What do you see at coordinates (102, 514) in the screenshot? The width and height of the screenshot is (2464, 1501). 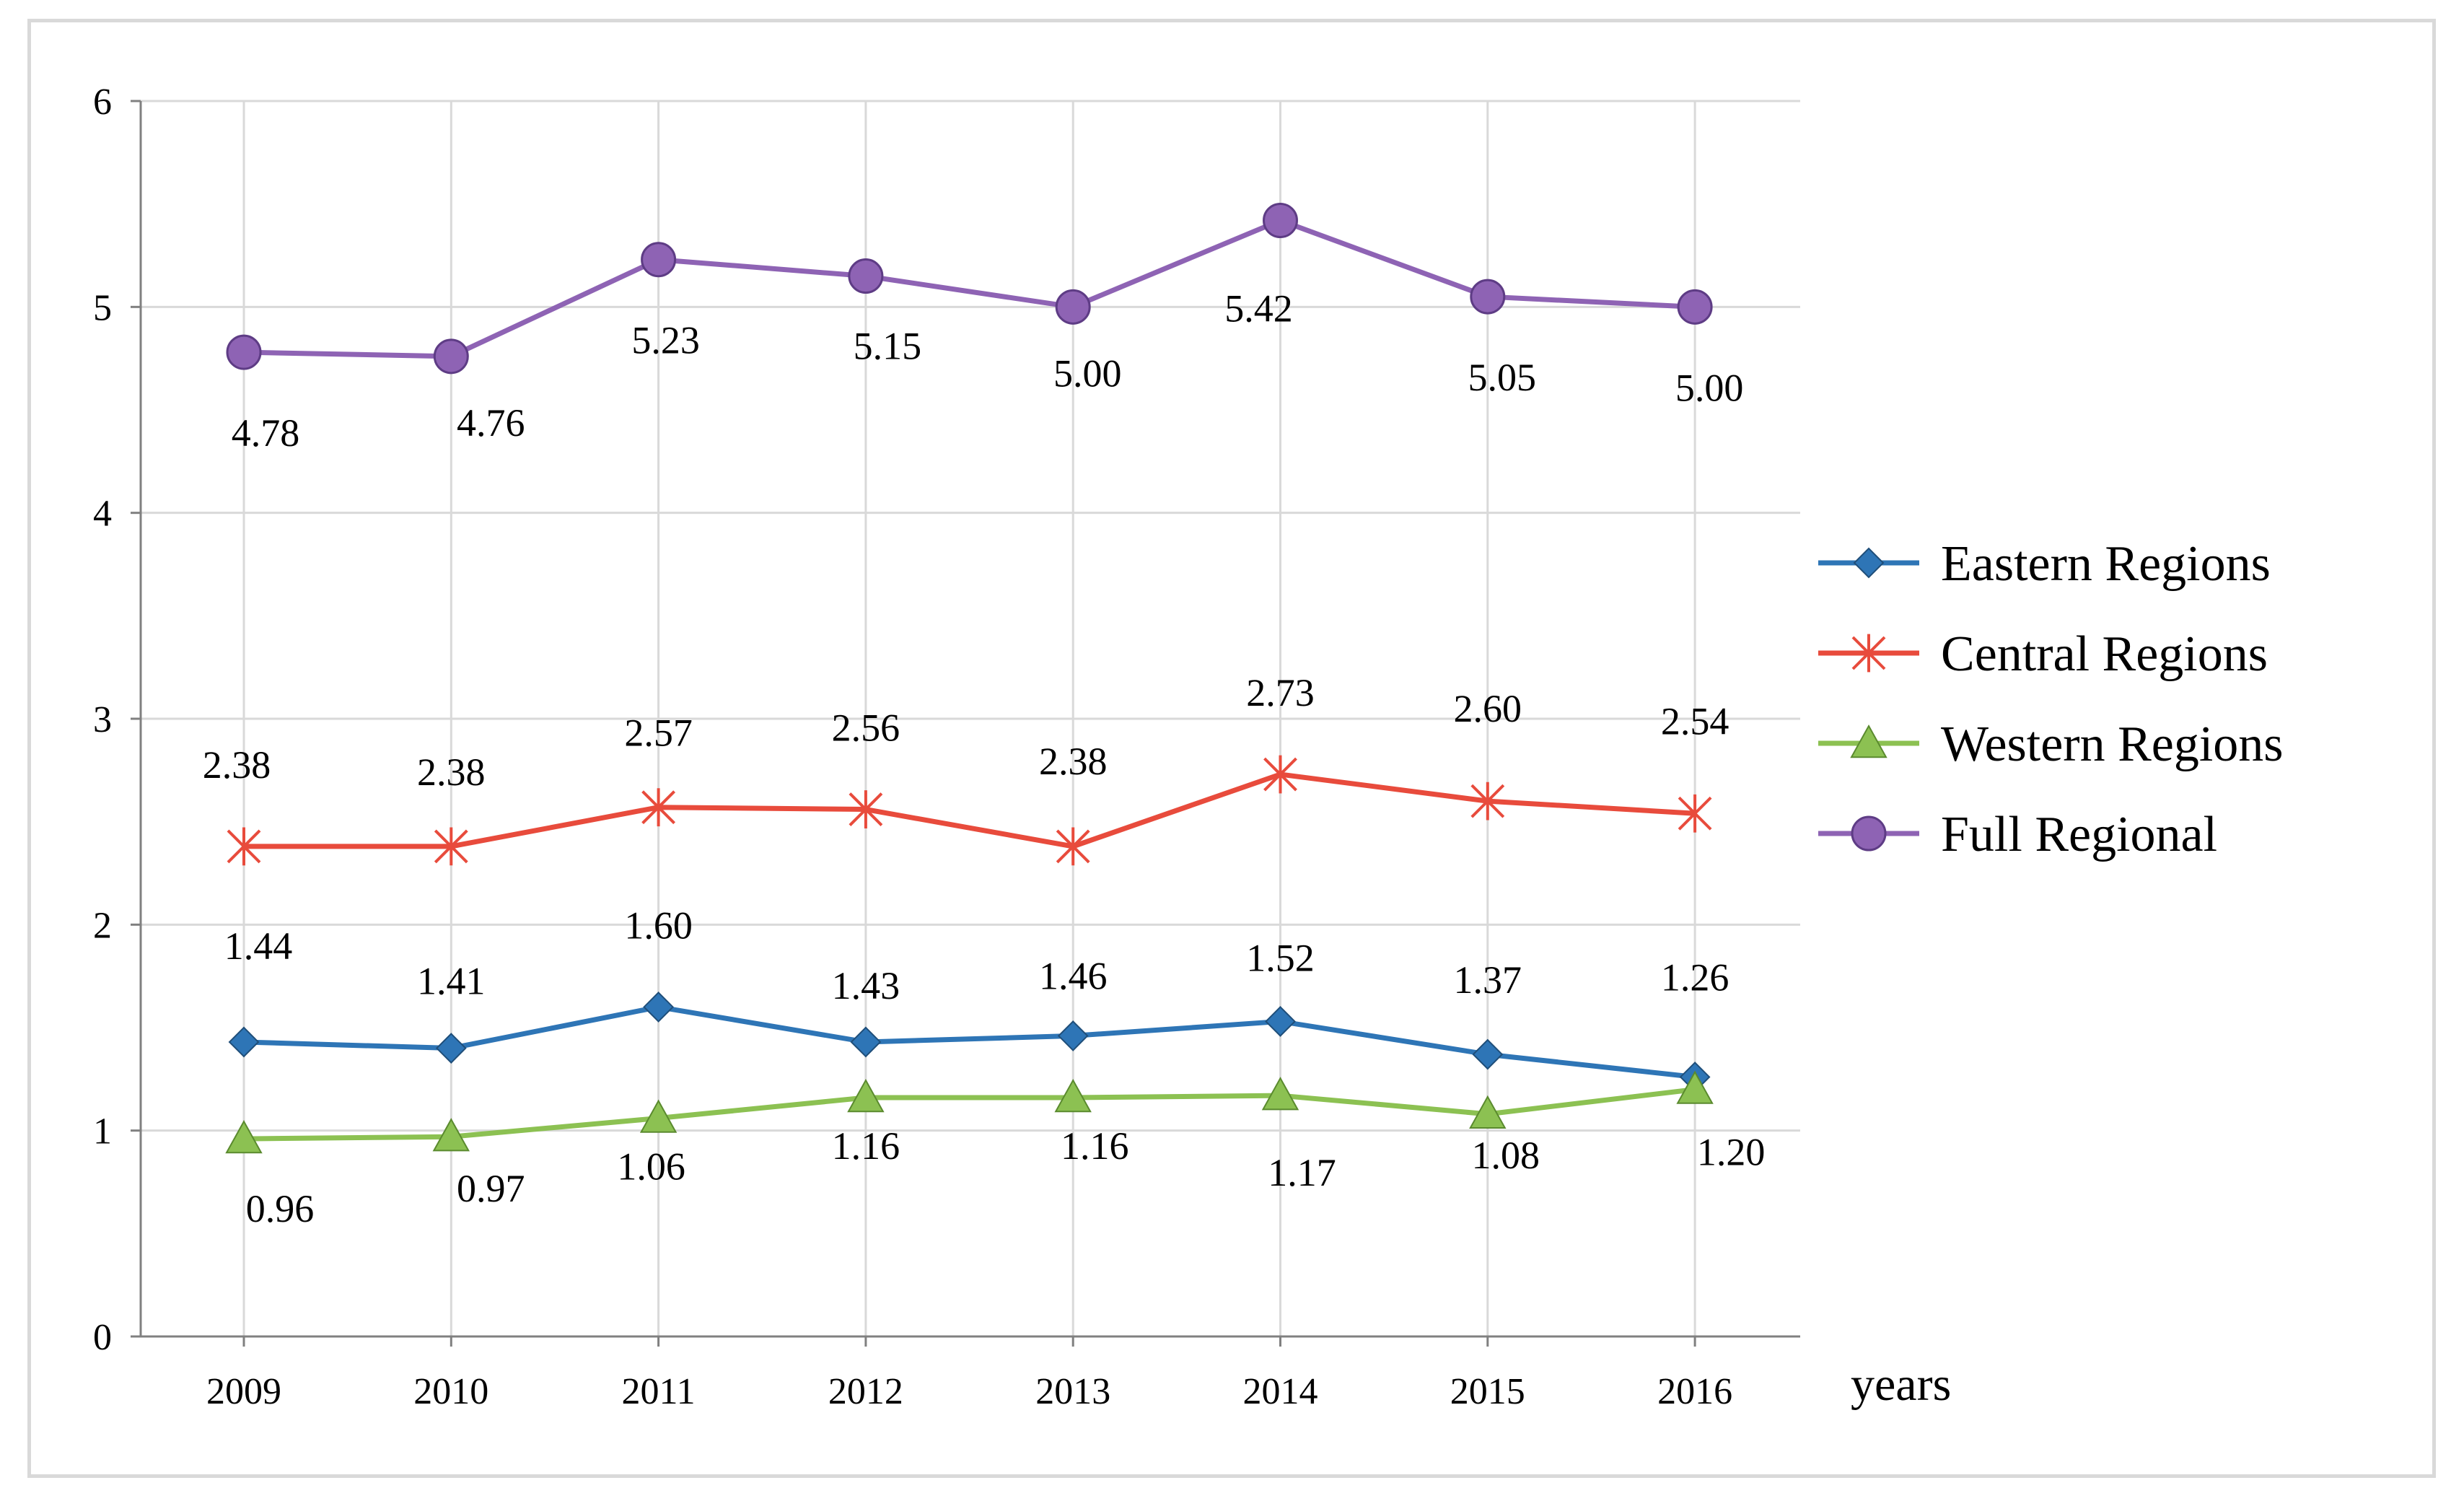 I see `y-tick-label: 4` at bounding box center [102, 514].